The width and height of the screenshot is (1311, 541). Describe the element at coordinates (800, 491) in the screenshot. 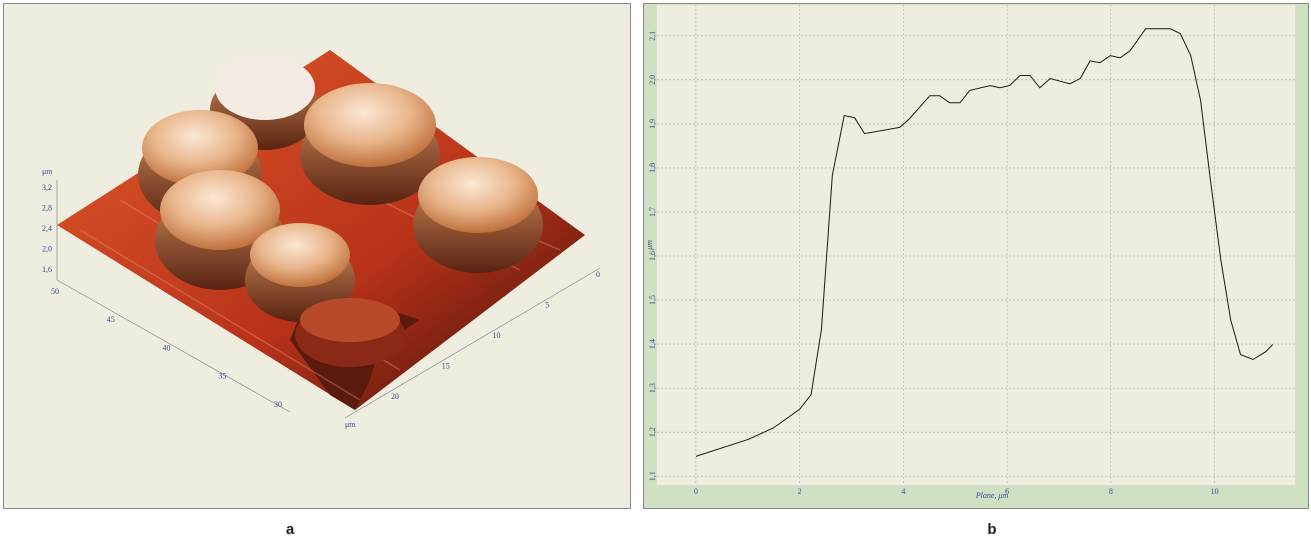

I see `x-tick-label: 2` at that location.